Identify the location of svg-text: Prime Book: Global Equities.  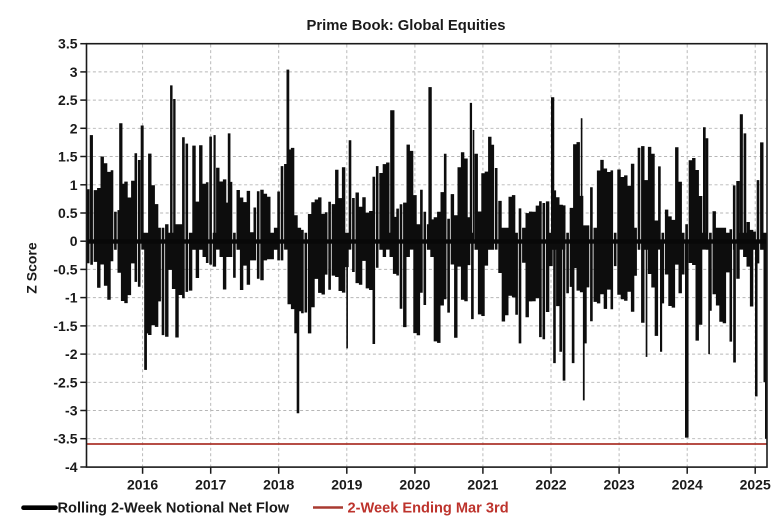
(406, 26).